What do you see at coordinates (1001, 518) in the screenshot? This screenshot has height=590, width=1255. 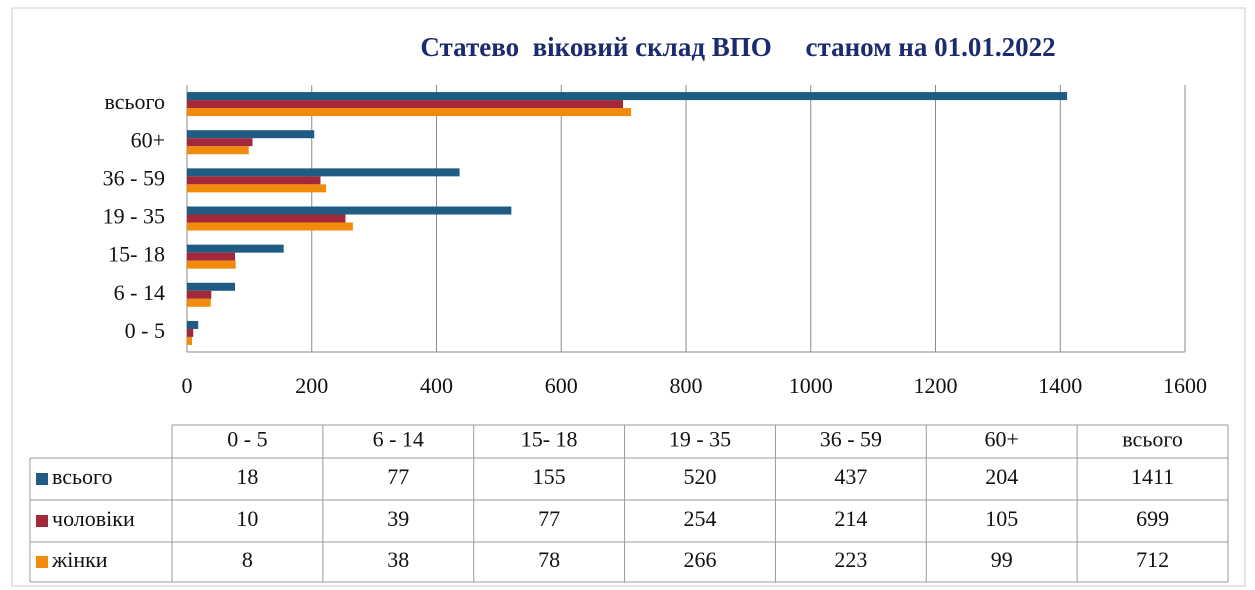 I see `table-cell: 105` at bounding box center [1001, 518].